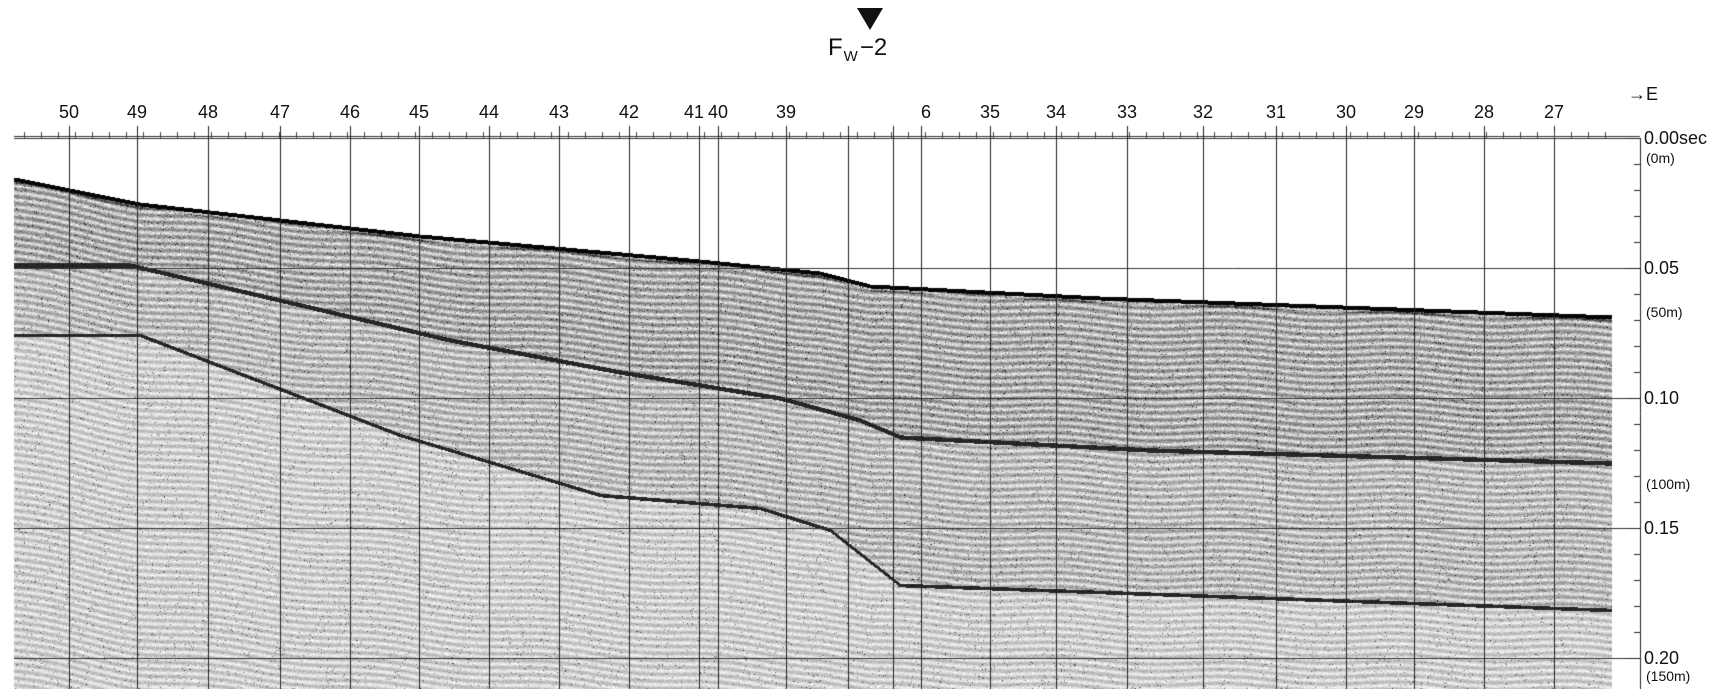  I want to click on shot-label: 43, so click(559, 112).